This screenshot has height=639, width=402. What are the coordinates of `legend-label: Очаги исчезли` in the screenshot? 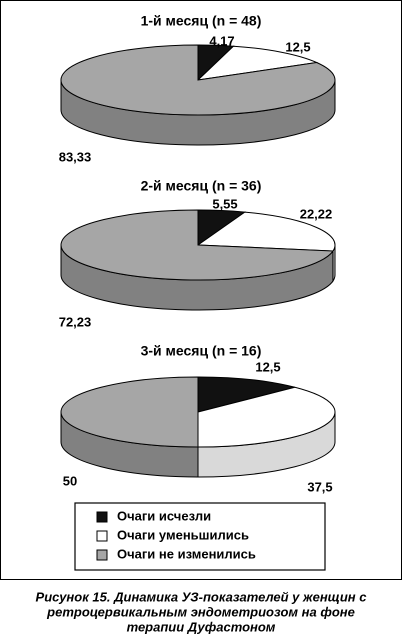 It's located at (164, 515).